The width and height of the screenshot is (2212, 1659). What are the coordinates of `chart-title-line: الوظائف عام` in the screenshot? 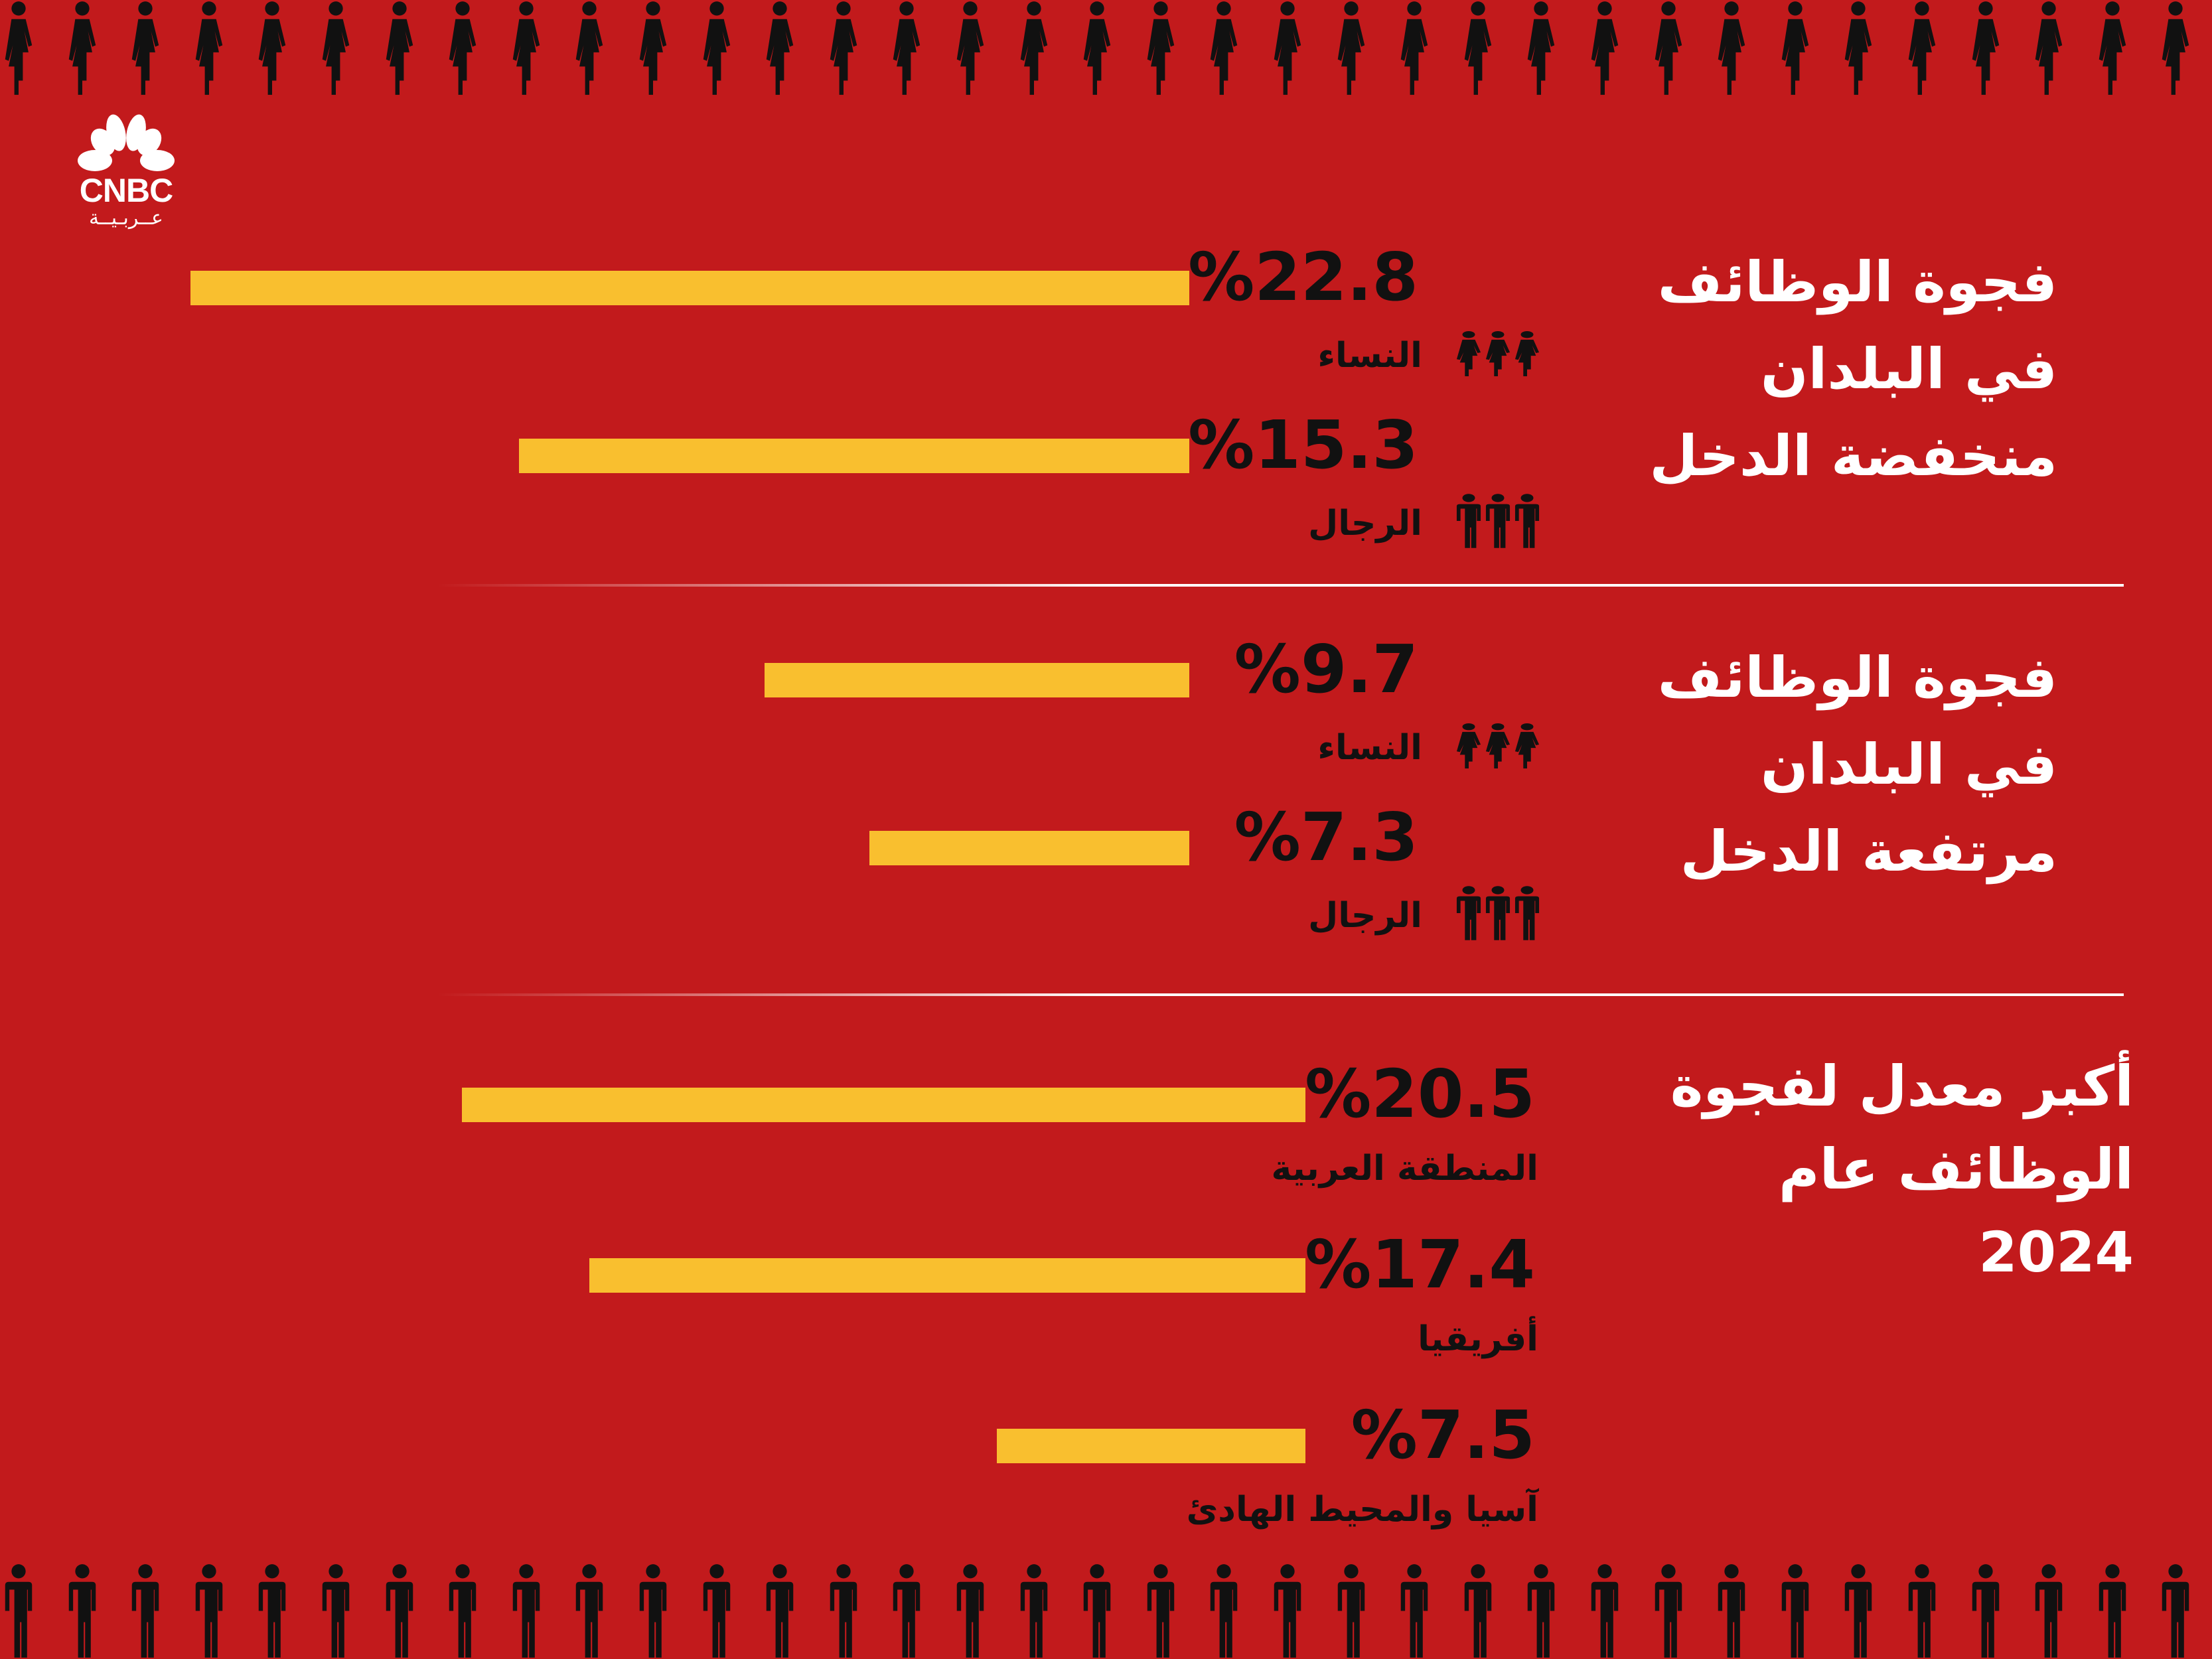 It's located at (1957, 1169).